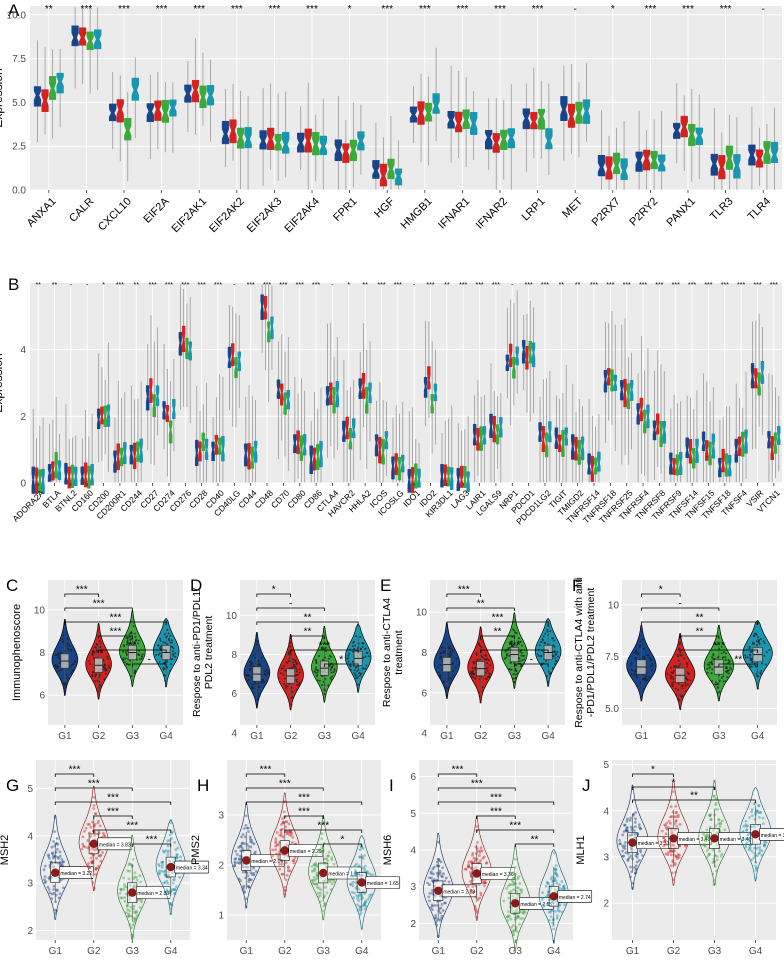 This screenshot has height=960, width=784. Describe the element at coordinates (468, 481) in the screenshot. I see `notched-box-G4` at that location.